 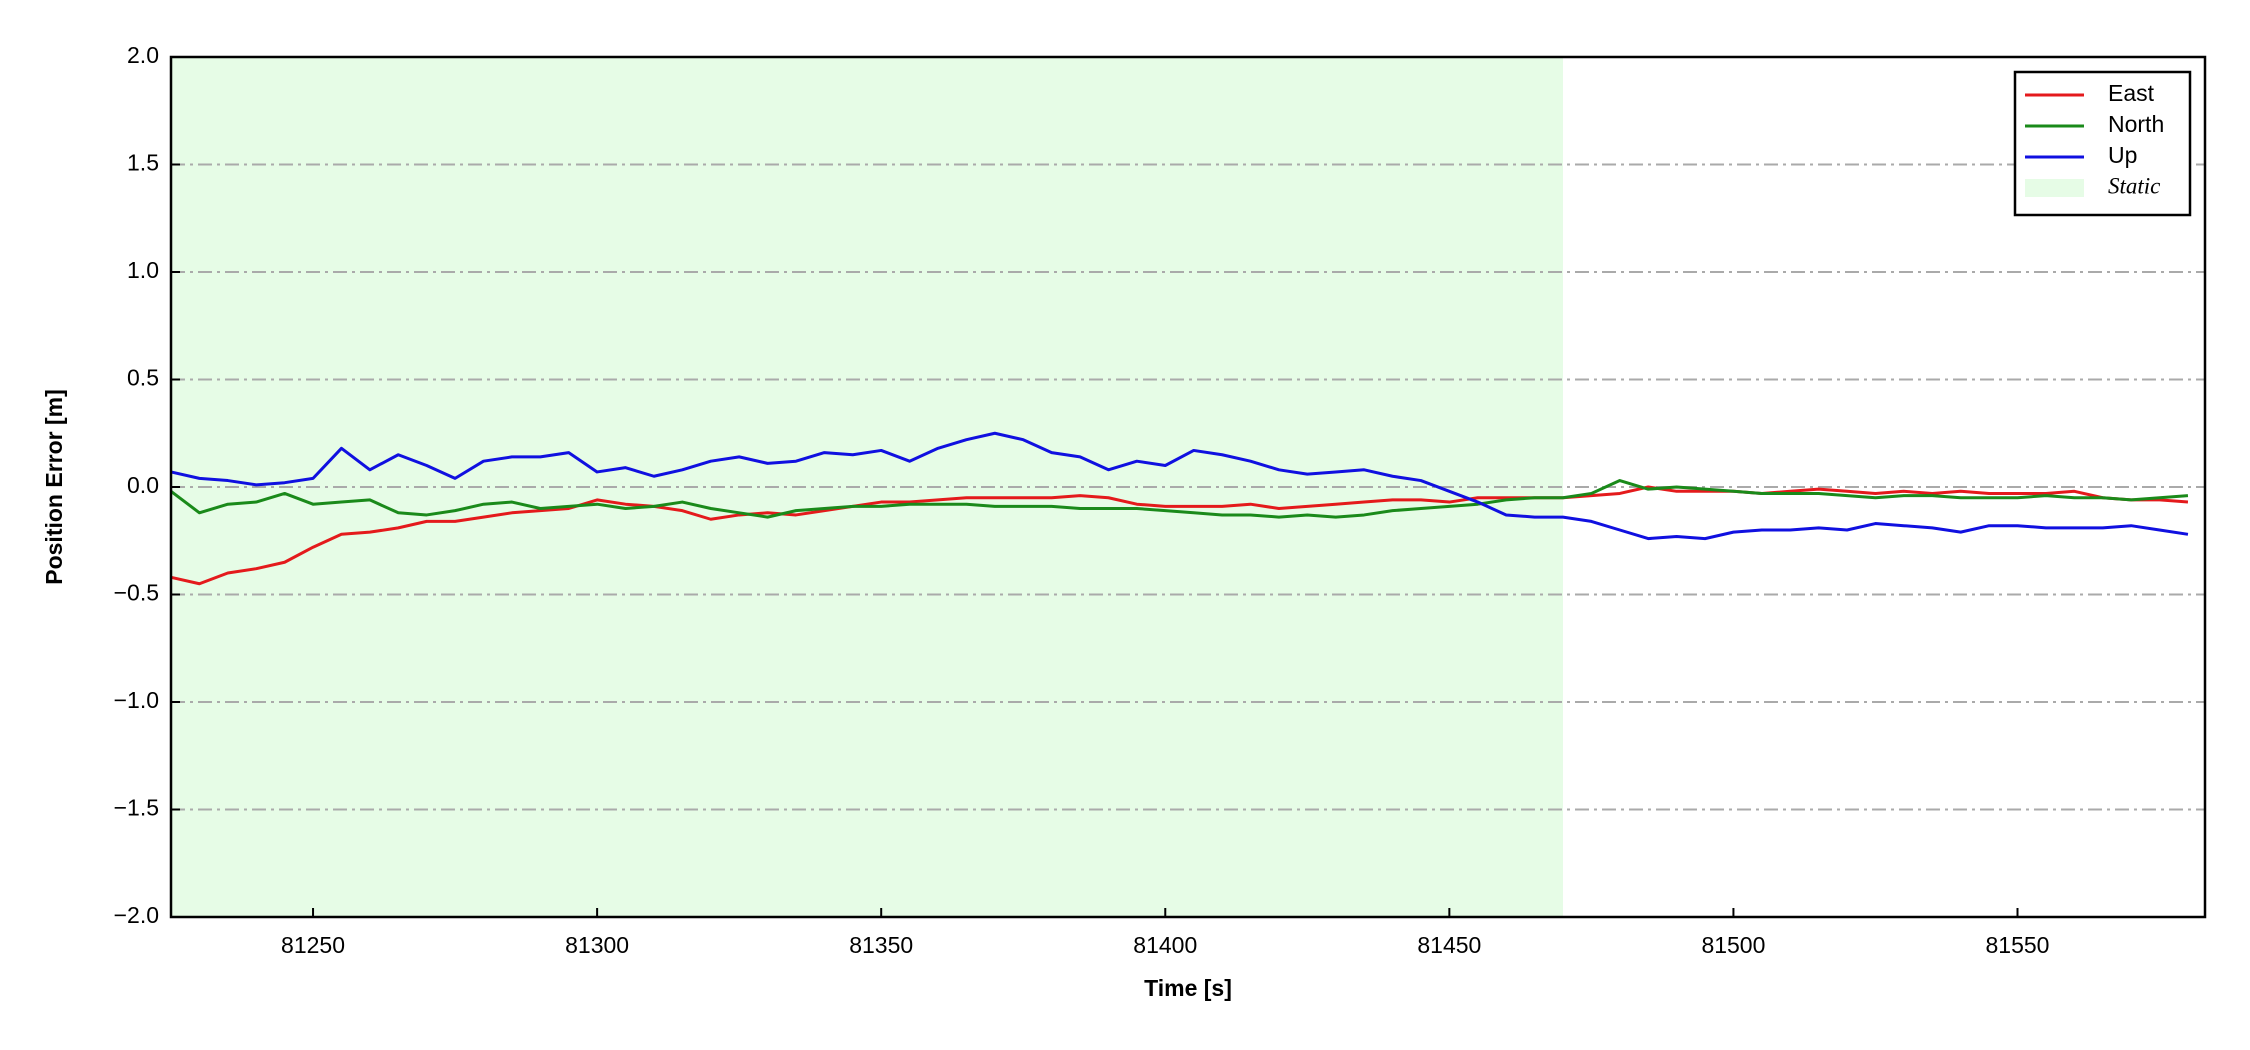 I want to click on x-tick-label: 81550, so click(x=2018, y=945).